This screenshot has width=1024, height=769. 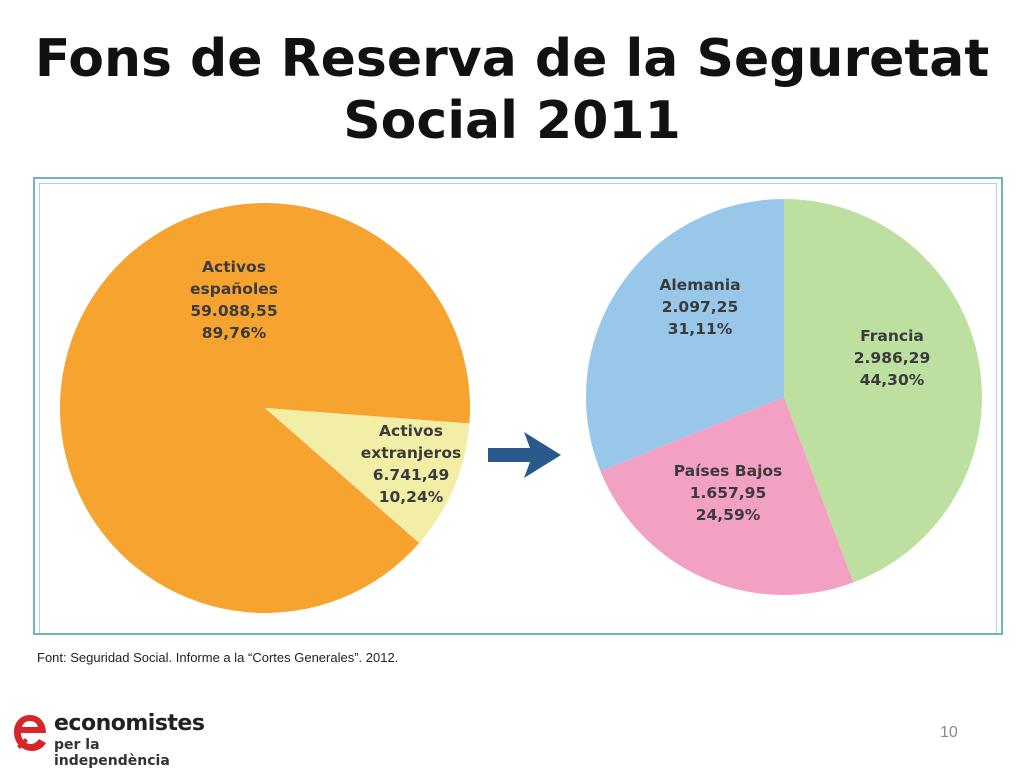 What do you see at coordinates (524, 455) in the screenshot?
I see `arrow-right-icon` at bounding box center [524, 455].